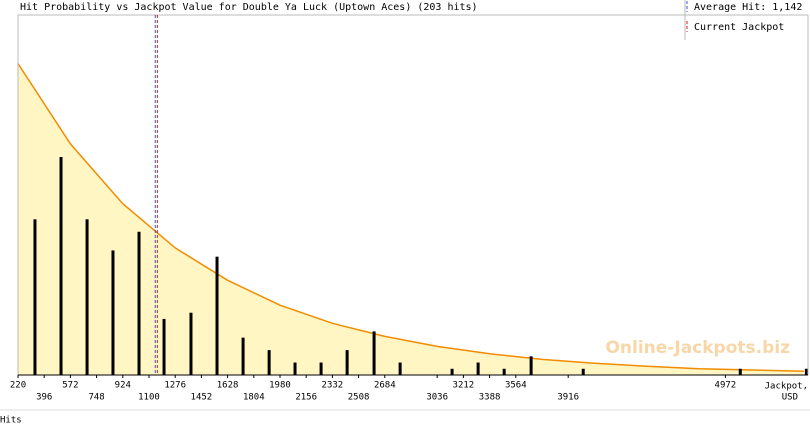 Image resolution: width=810 pixels, height=425 pixels. I want to click on x-tick-label: 2332, so click(333, 386).